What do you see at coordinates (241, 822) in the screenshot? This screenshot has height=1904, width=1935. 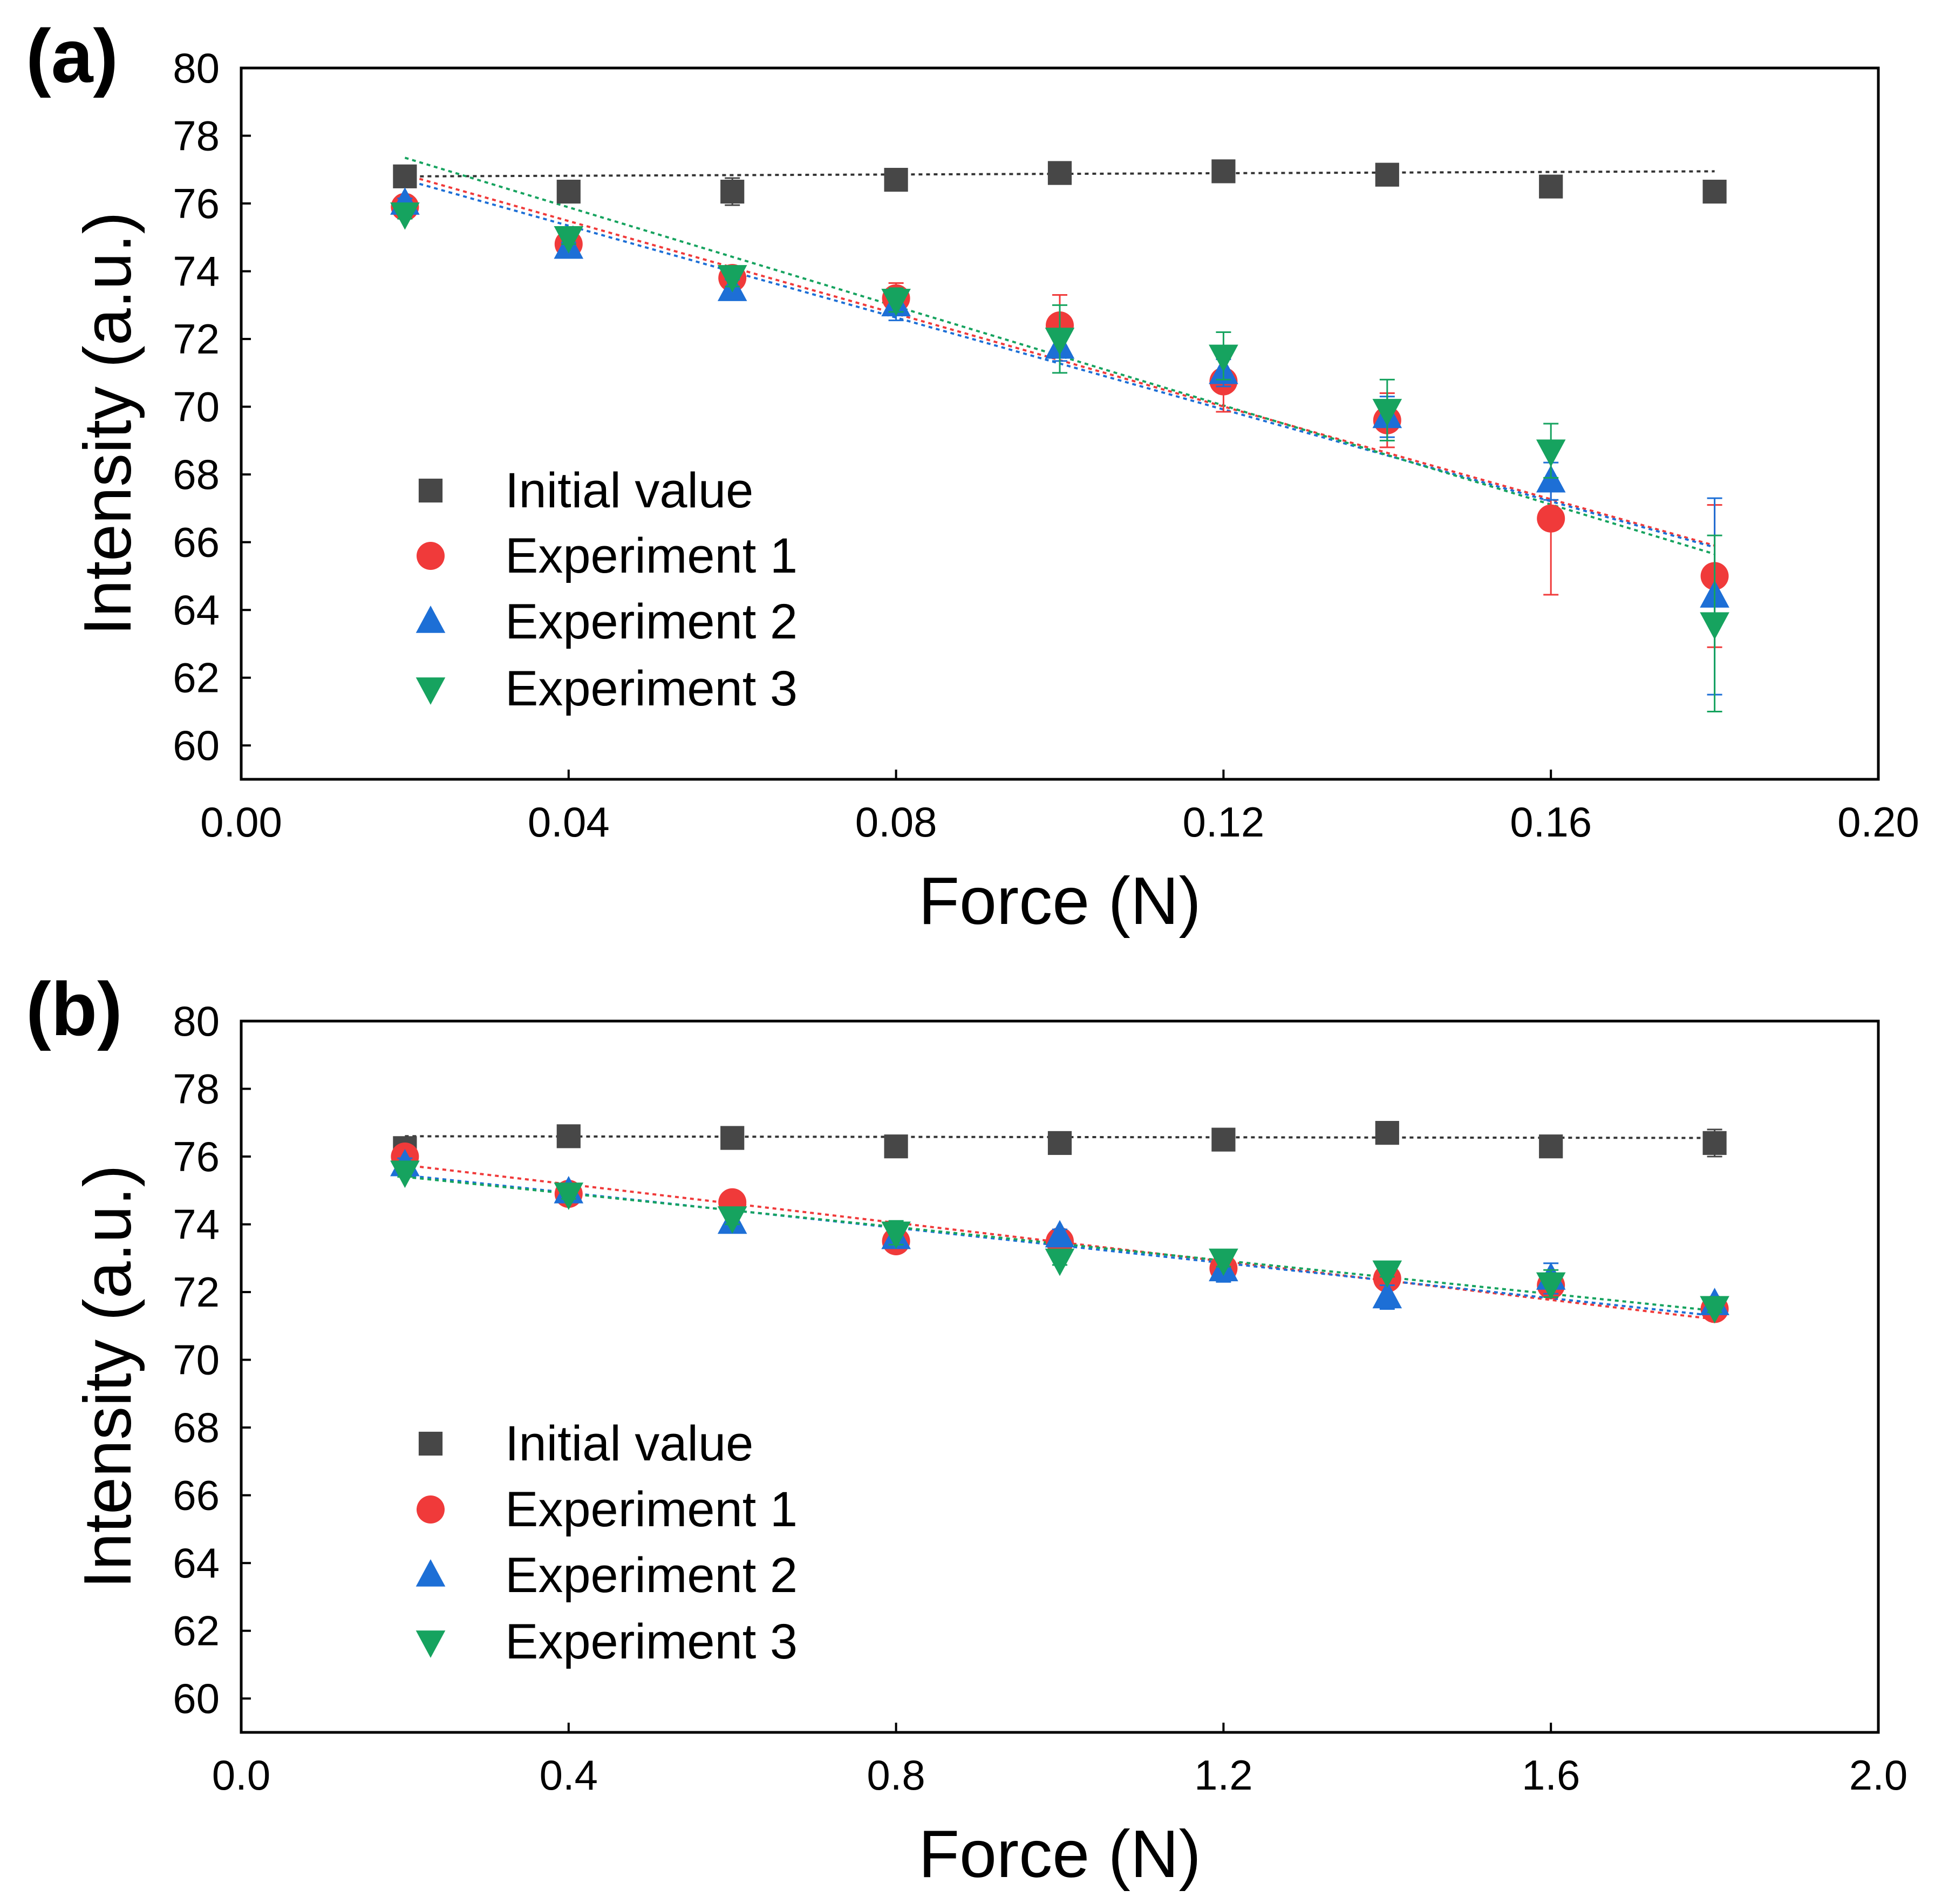 I see `x-tick-label: 0.00` at bounding box center [241, 822].